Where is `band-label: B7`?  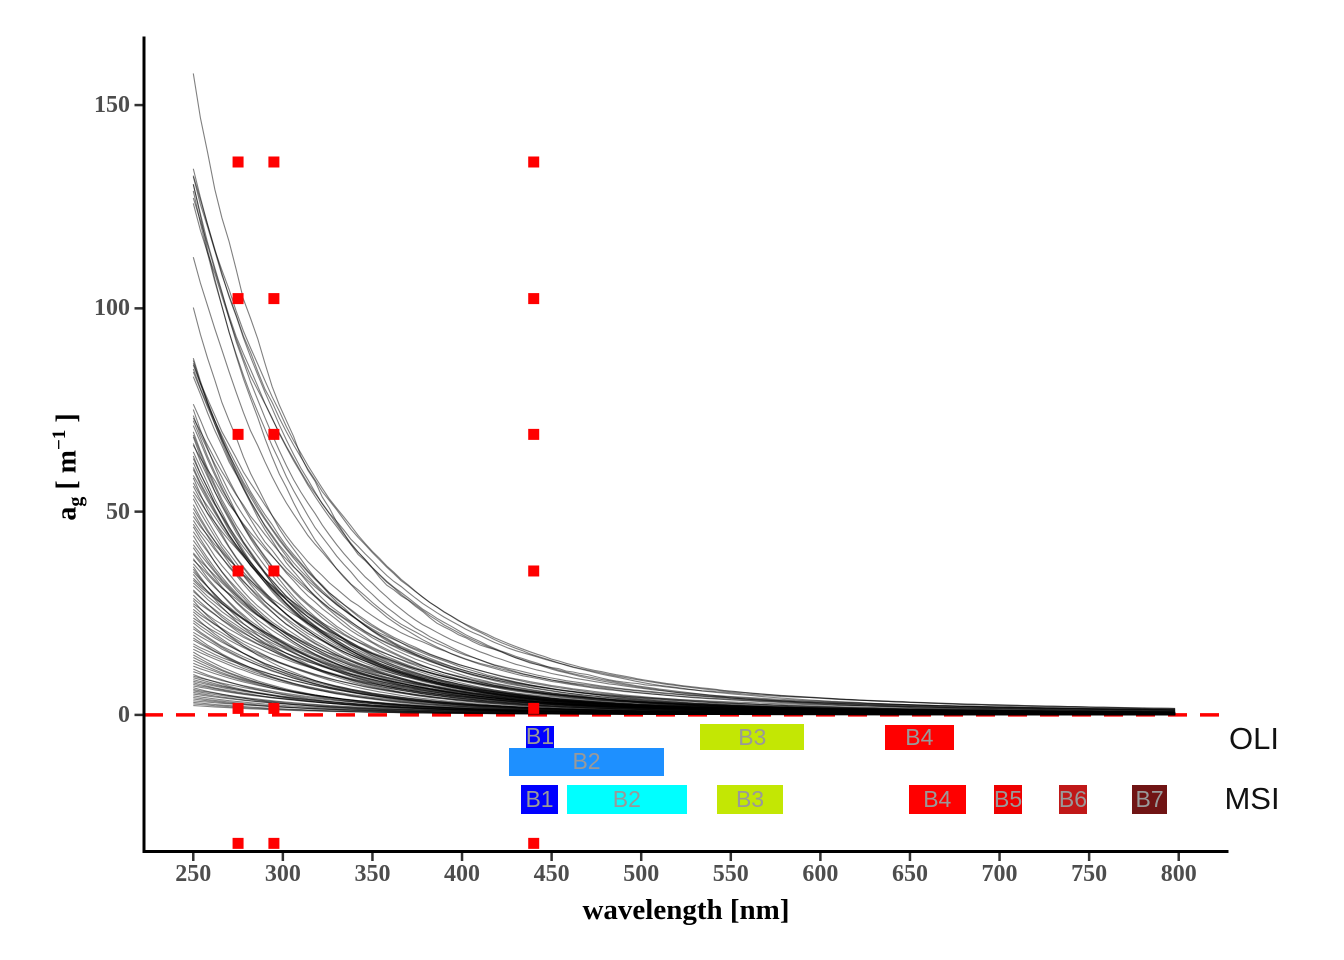
band-label: B7 is located at coordinates (1149, 799).